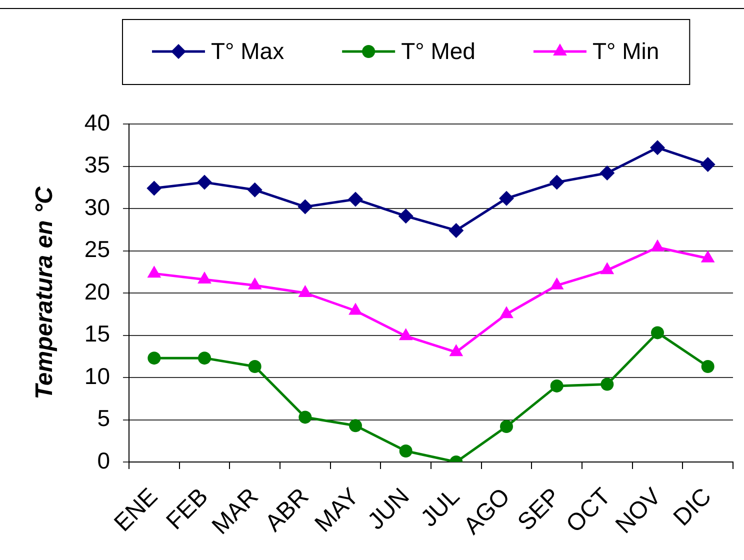 This screenshot has width=744, height=560. Describe the element at coordinates (97, 333) in the screenshot. I see `y-tick-label: 15` at that location.